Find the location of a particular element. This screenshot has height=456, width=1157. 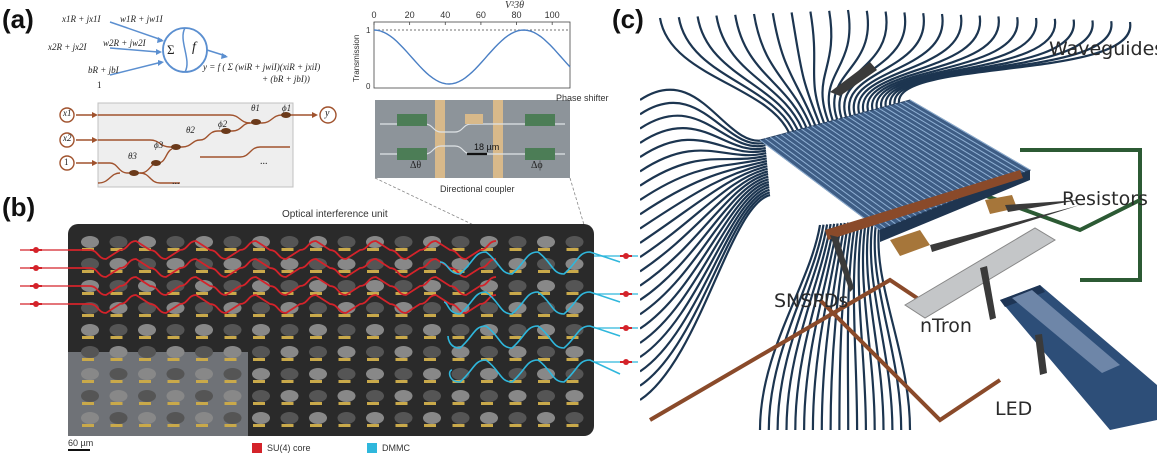

theta3-label: θ3 is located at coordinates (132, 156).